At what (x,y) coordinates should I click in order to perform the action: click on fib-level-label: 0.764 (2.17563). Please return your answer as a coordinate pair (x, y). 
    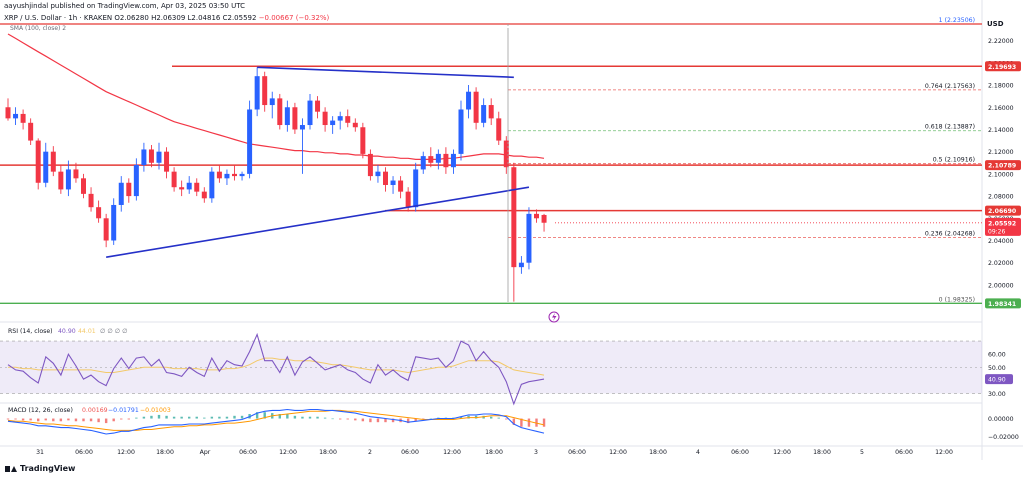
    Looking at the image, I should click on (950, 86).